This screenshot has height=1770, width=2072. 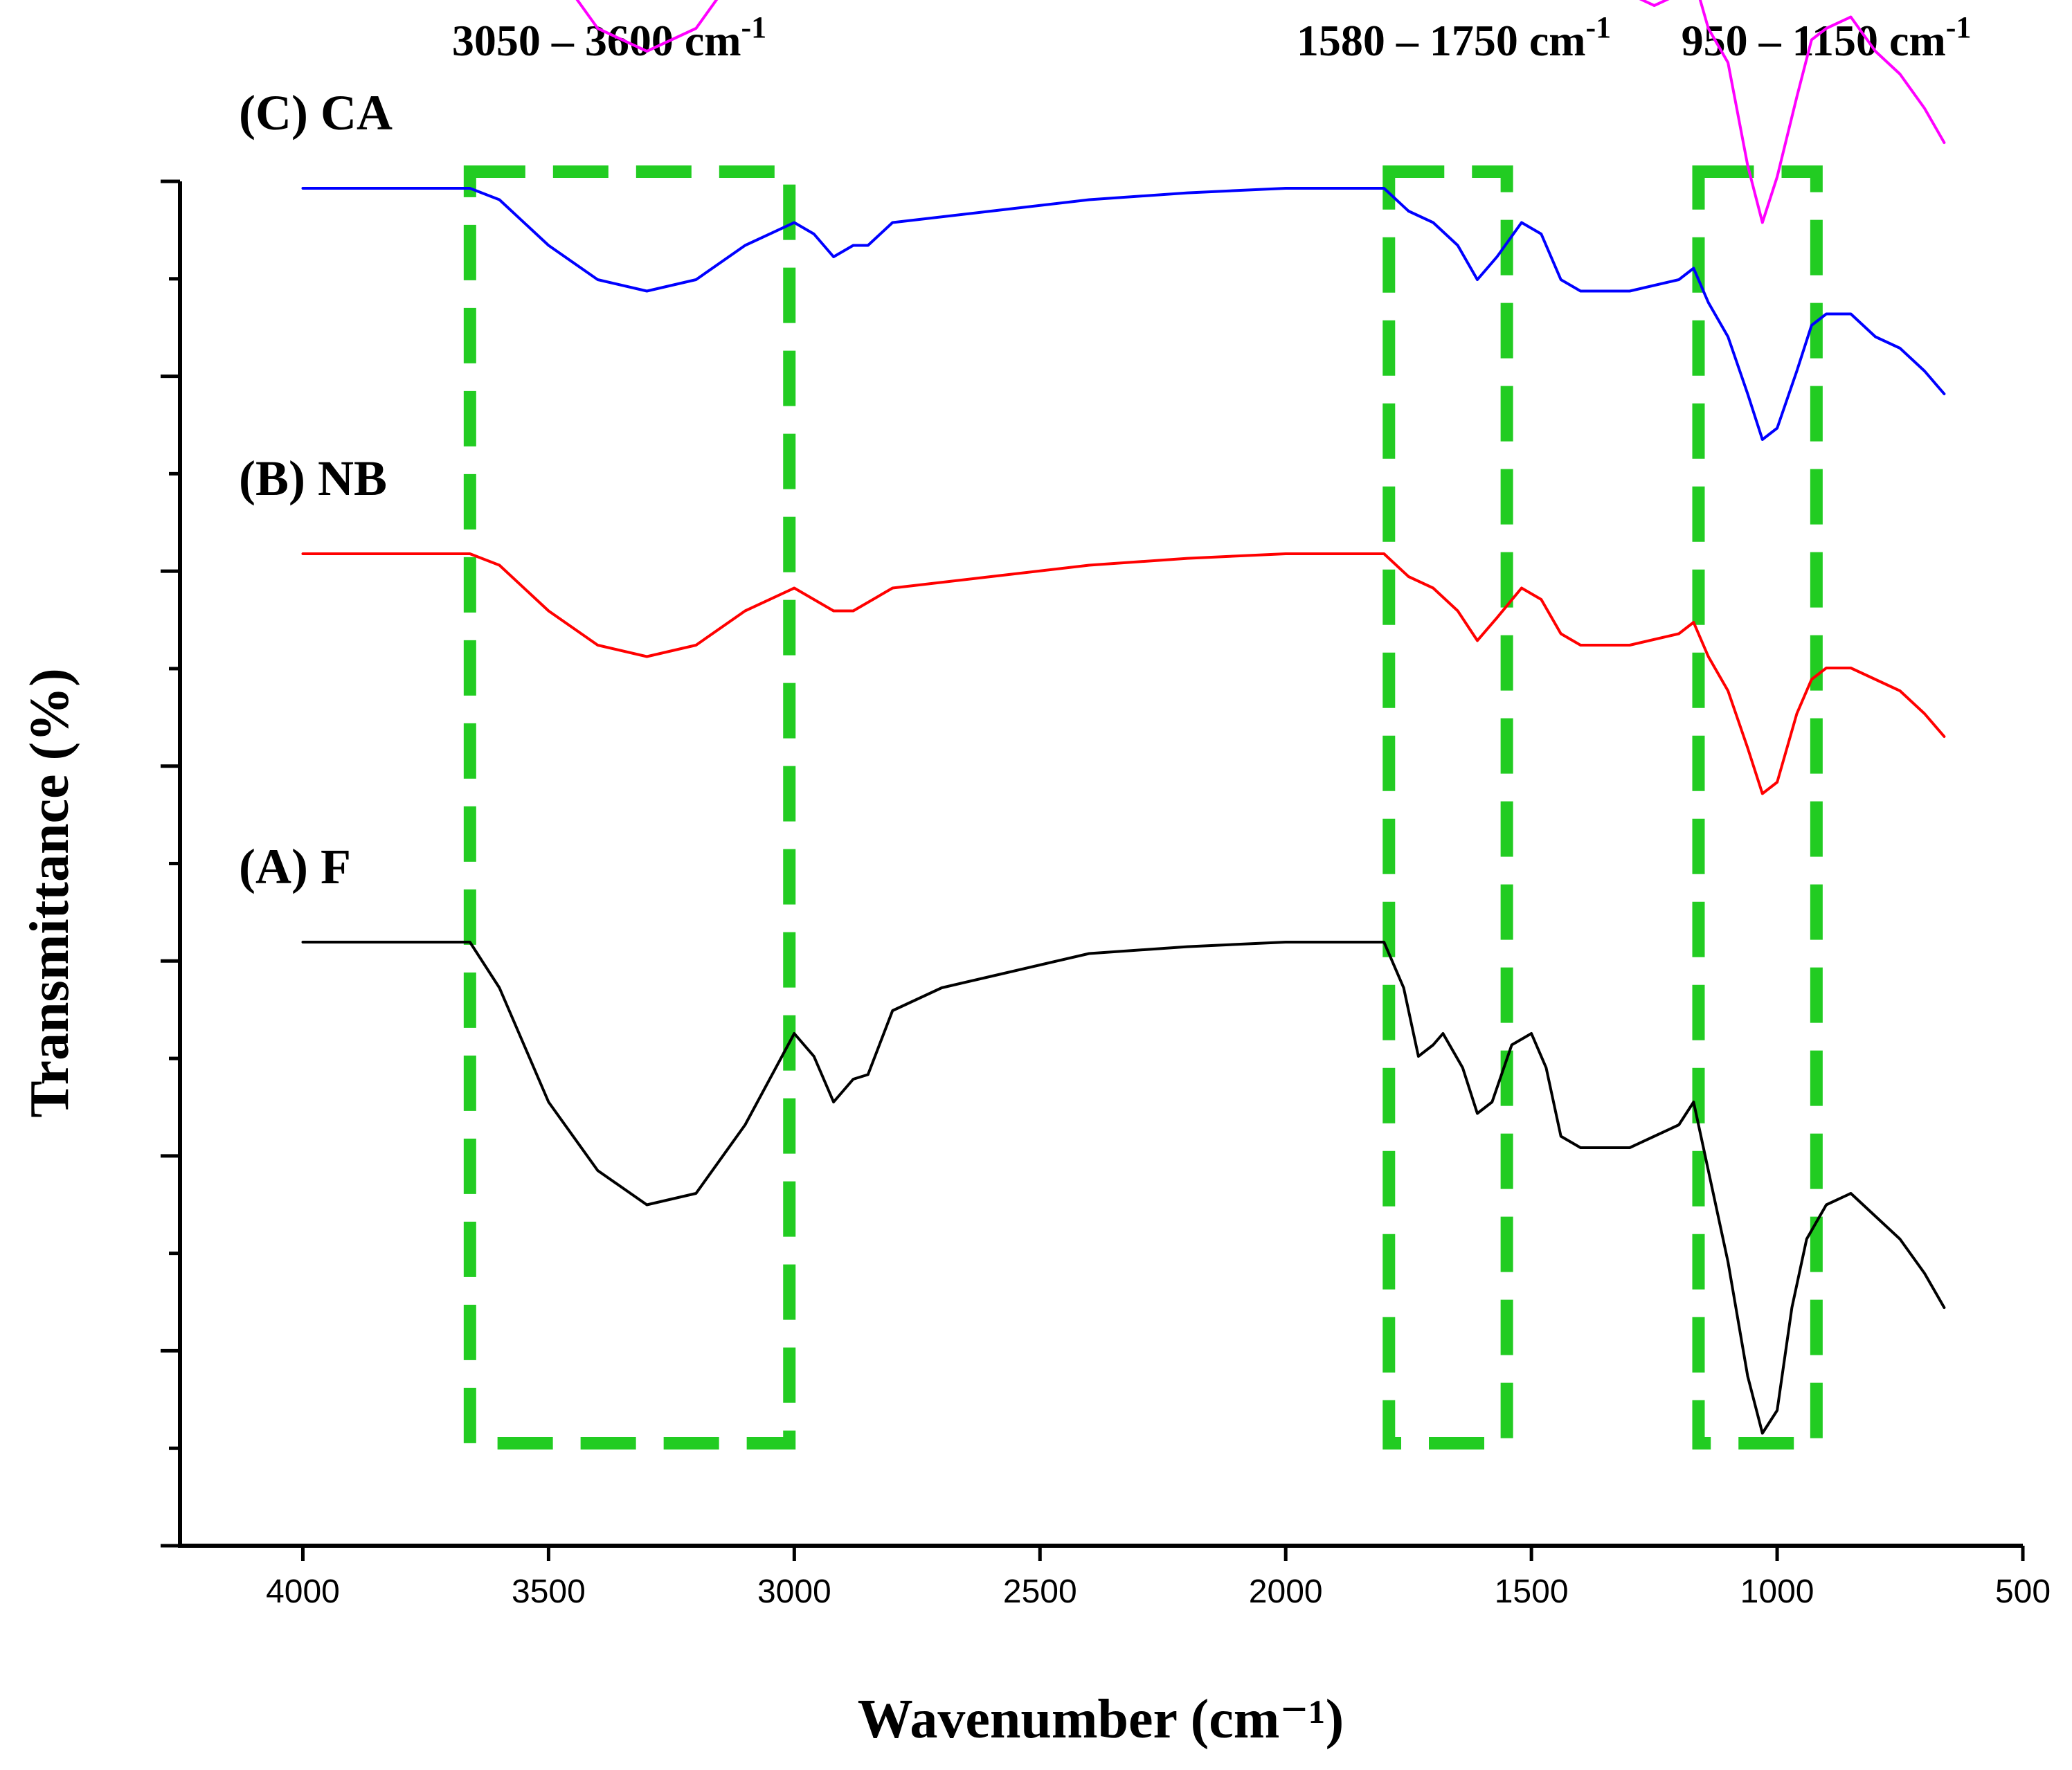 I want to click on x-tick-label: 4000, so click(x=303, y=1591).